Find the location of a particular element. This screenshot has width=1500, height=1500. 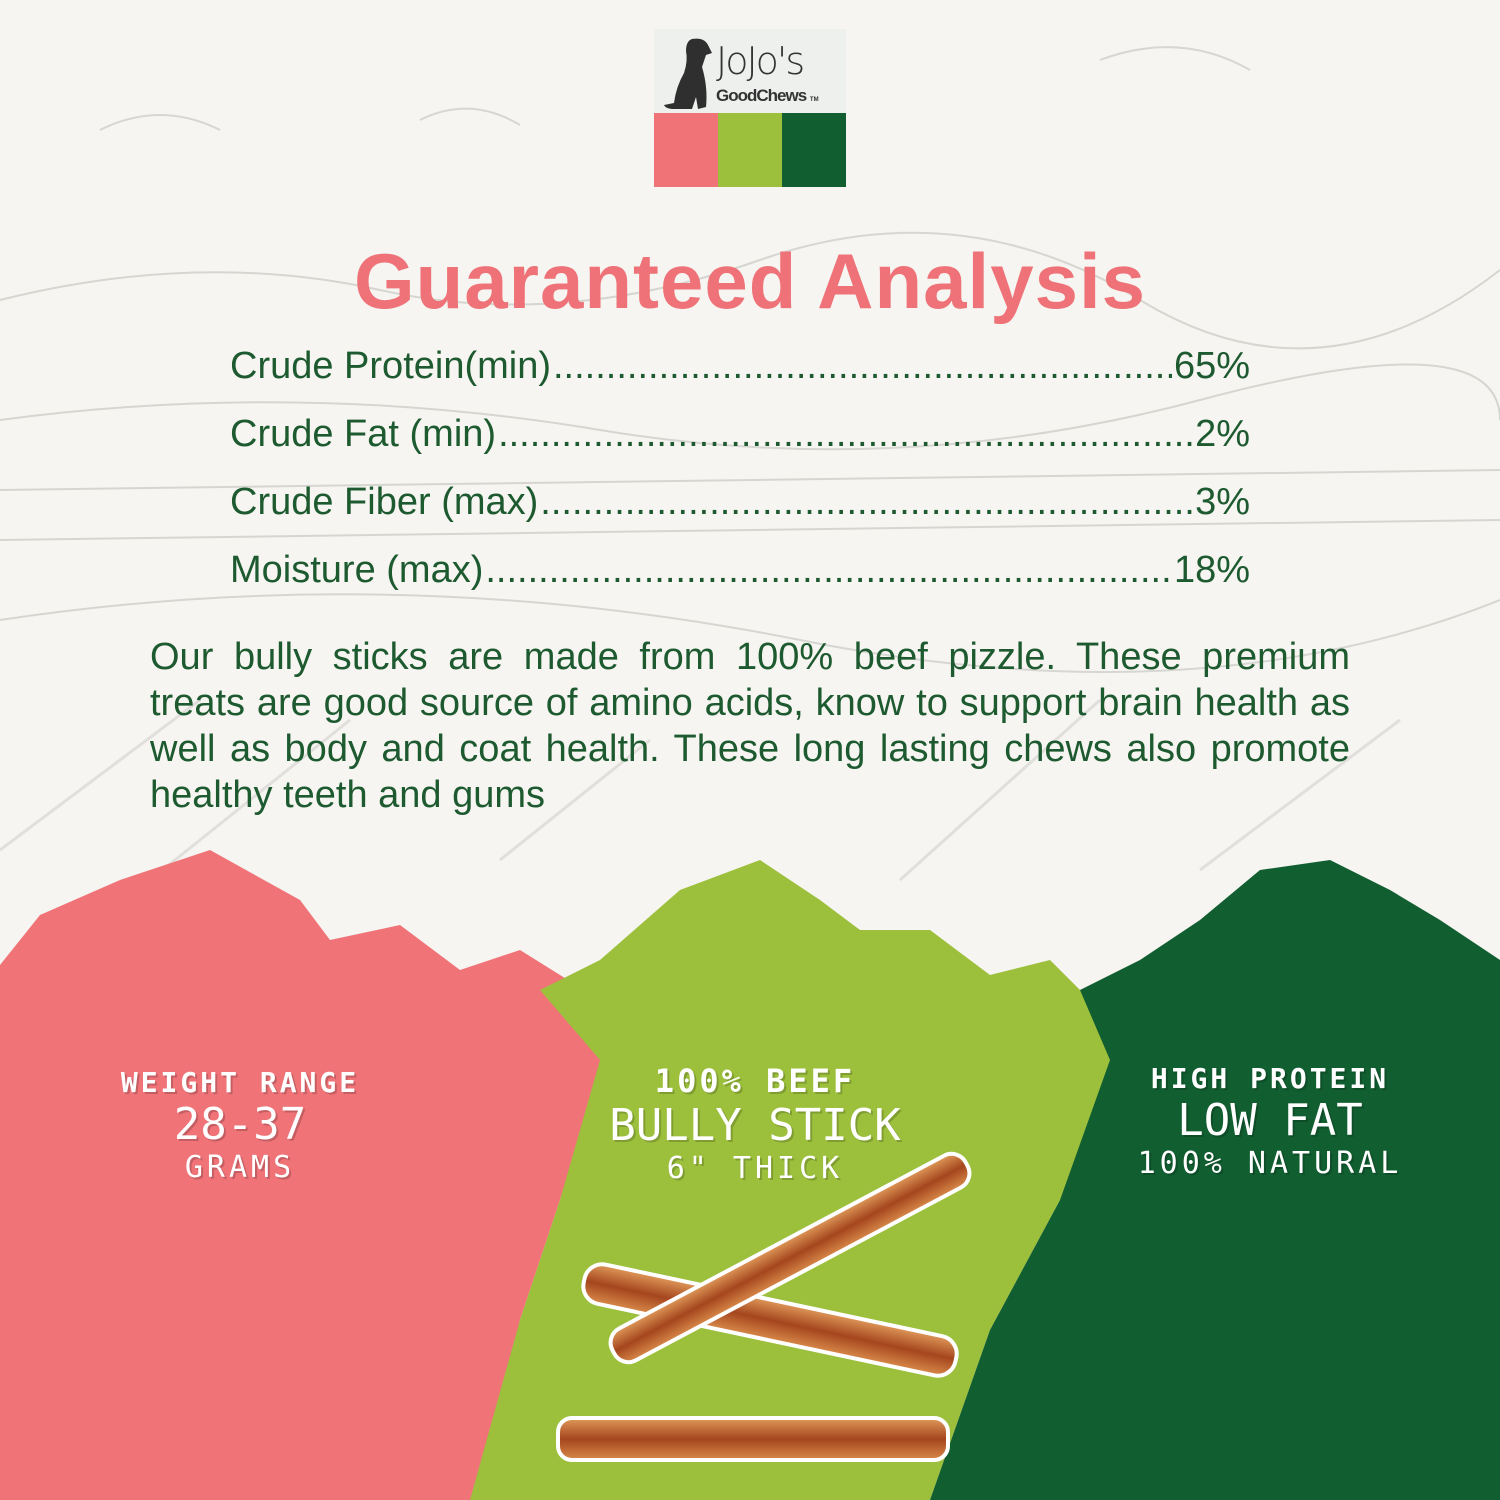

brand-name-jojo: JoJo's is located at coordinates (760, 61).